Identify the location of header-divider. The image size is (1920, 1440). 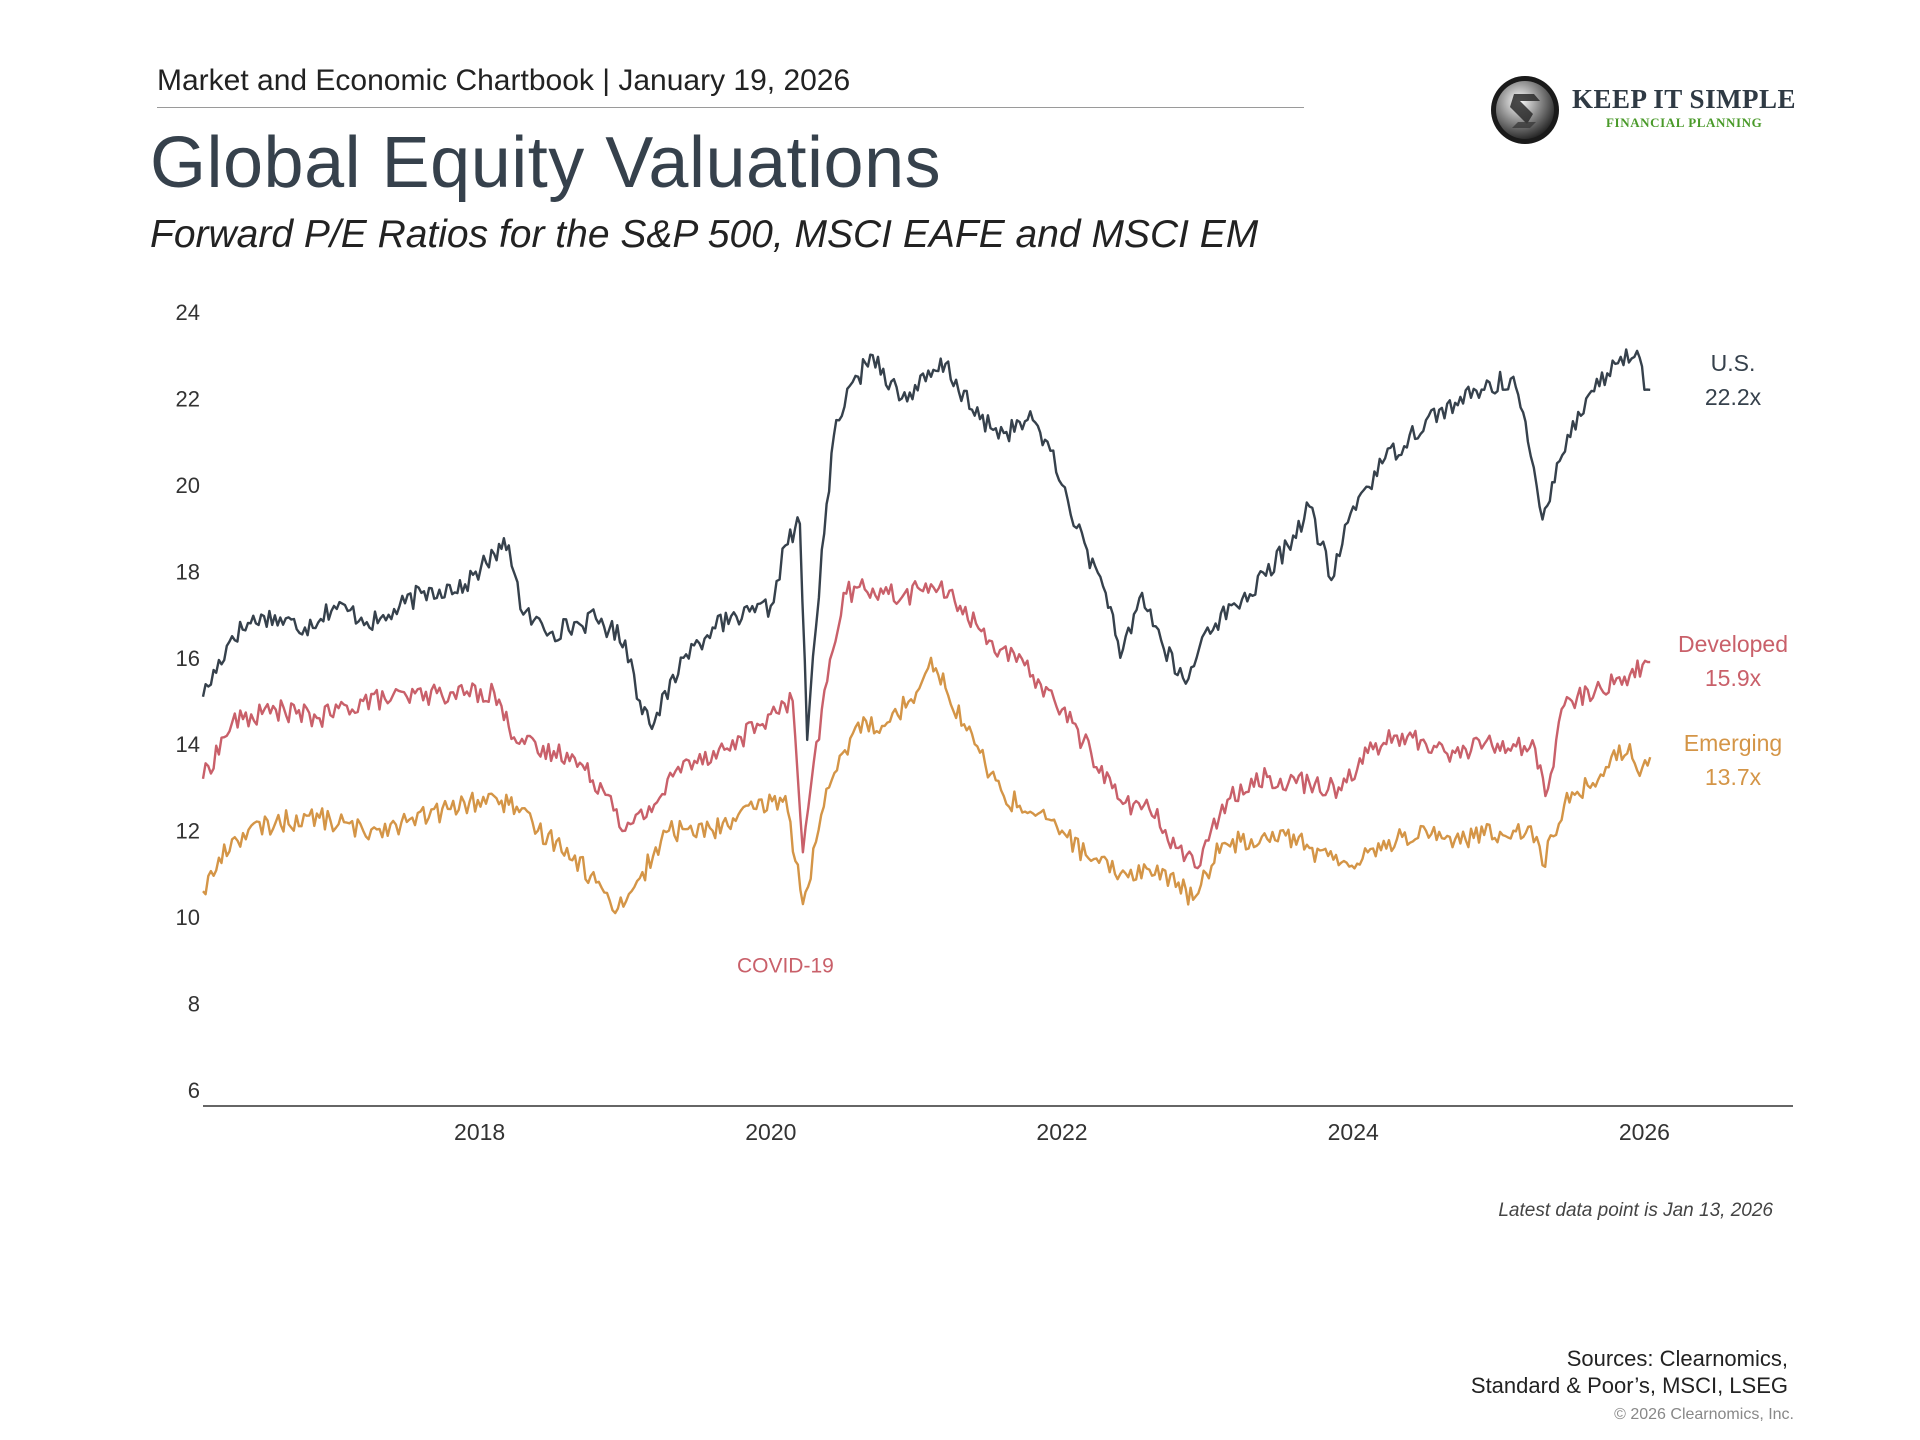
(730, 107).